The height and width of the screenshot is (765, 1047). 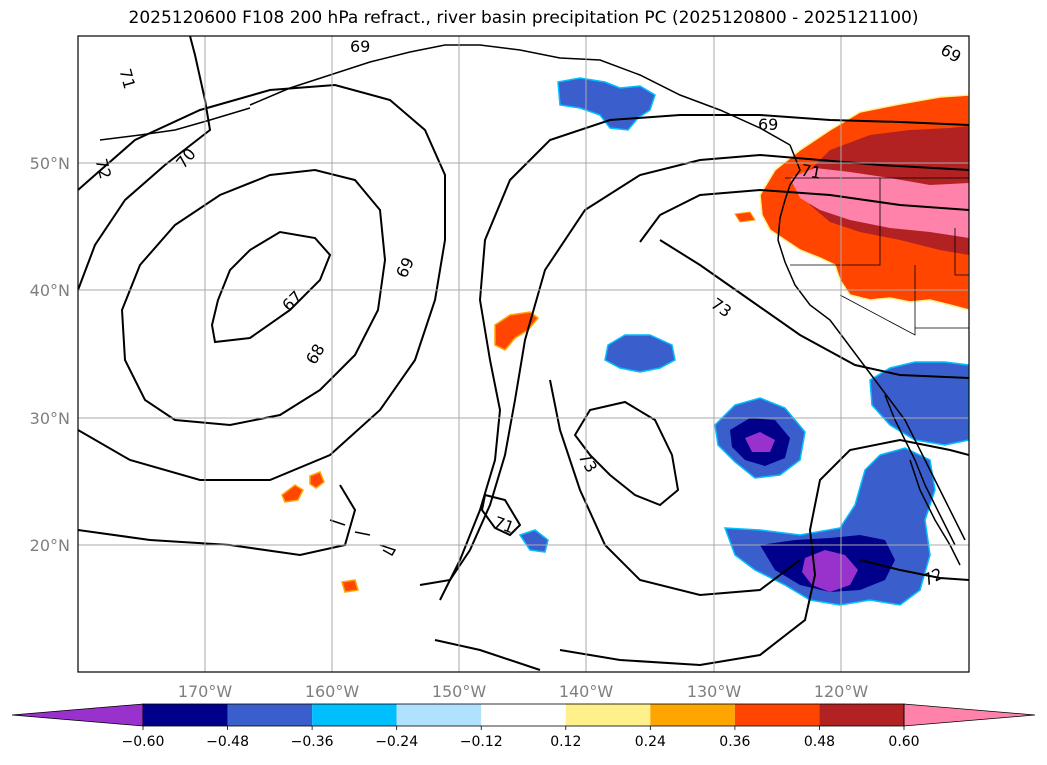 What do you see at coordinates (640, 353) in the screenshot?
I see `negative-region-mid` at bounding box center [640, 353].